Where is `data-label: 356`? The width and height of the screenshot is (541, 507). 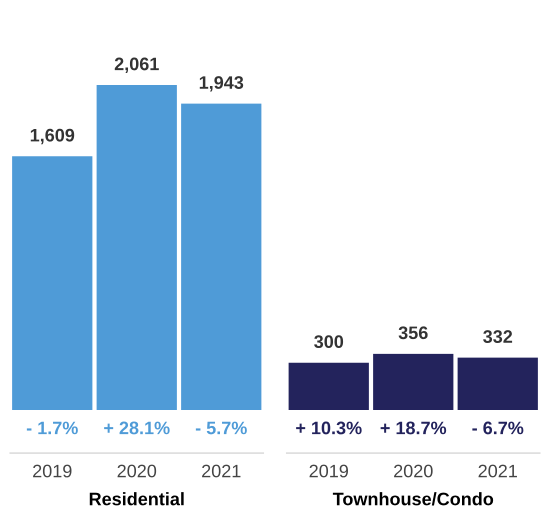 data-label: 356 is located at coordinates (413, 333).